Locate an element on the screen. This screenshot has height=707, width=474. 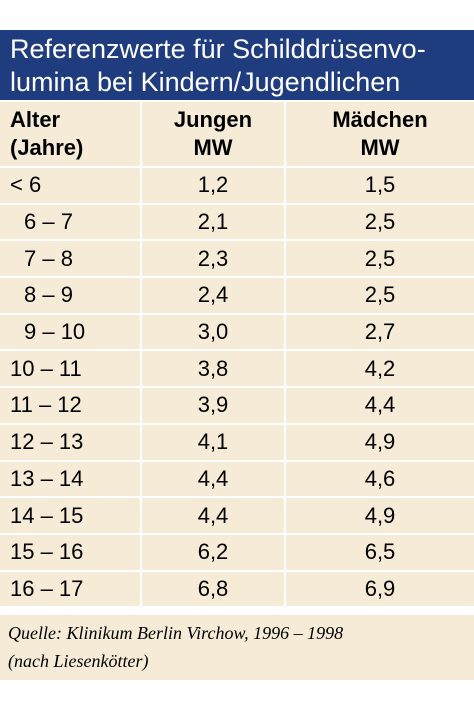
table-cell: 6,9 is located at coordinates (380, 589).